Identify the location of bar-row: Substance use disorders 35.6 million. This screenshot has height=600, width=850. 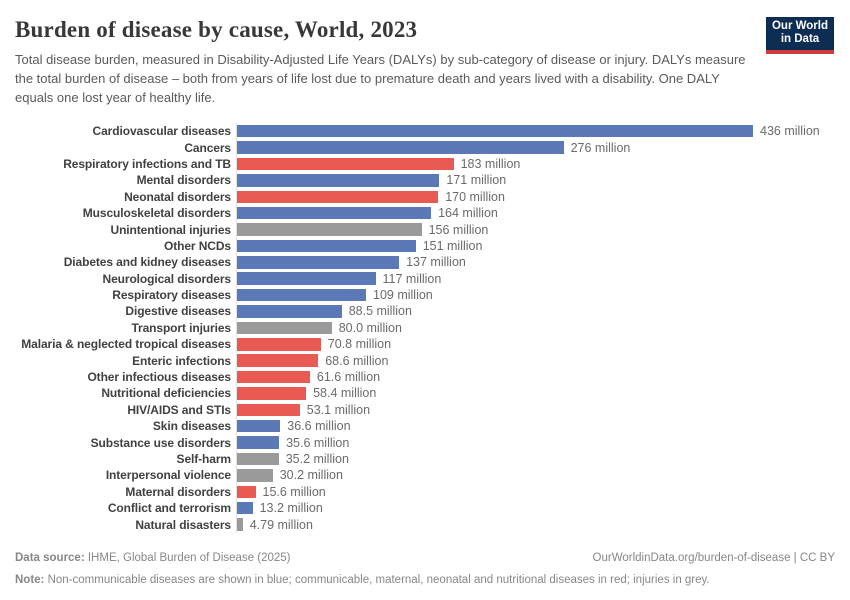
(432, 442).